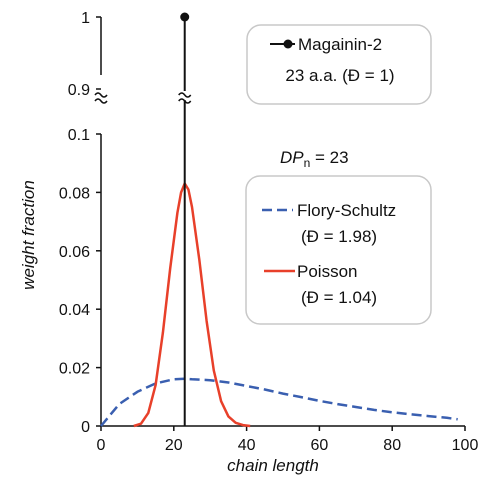 This screenshot has width=483, height=488. What do you see at coordinates (273, 465) in the screenshot?
I see `x-axis-title: chain length` at bounding box center [273, 465].